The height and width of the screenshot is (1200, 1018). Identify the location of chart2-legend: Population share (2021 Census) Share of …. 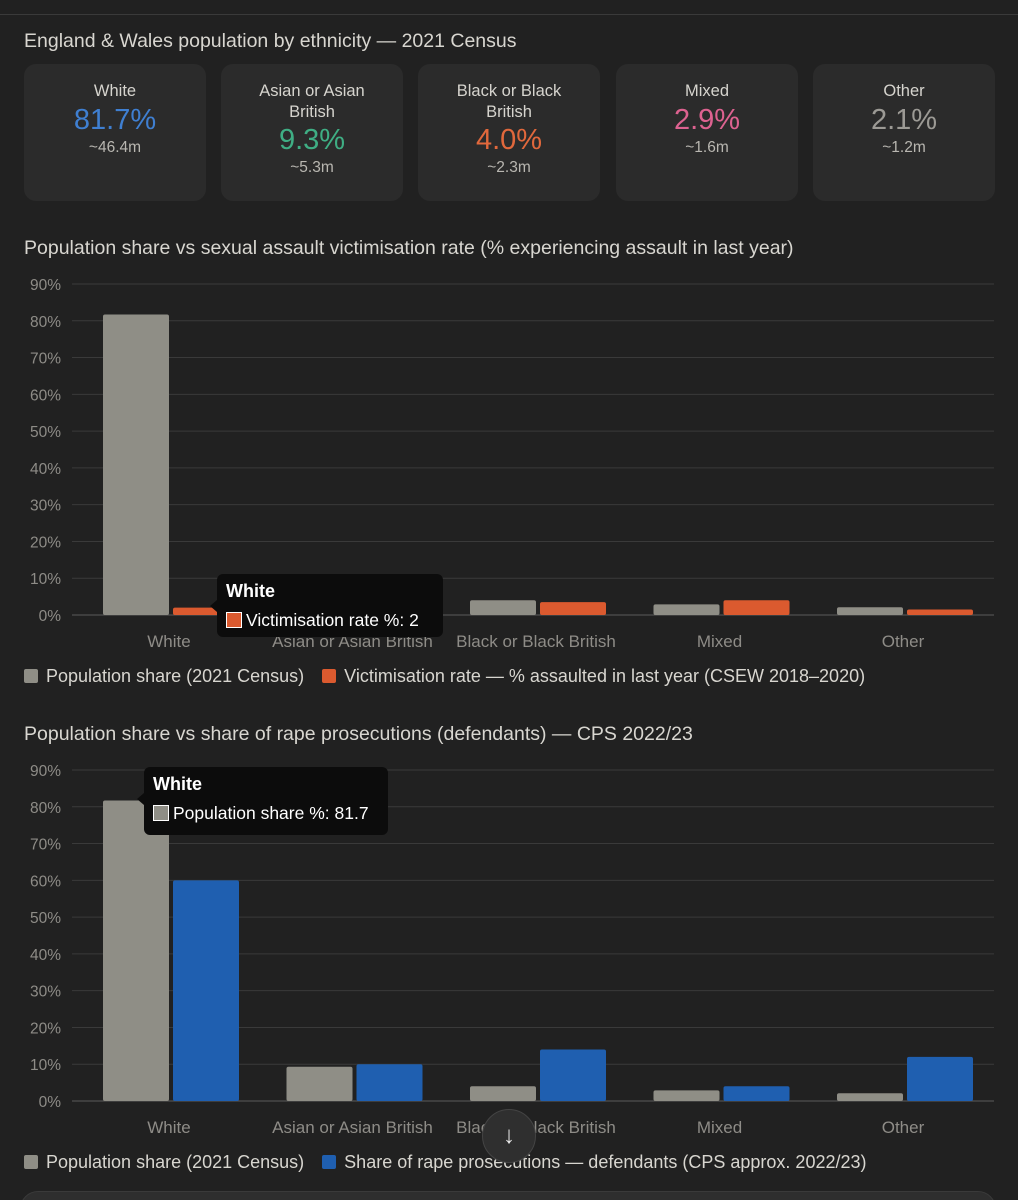
(454, 1162).